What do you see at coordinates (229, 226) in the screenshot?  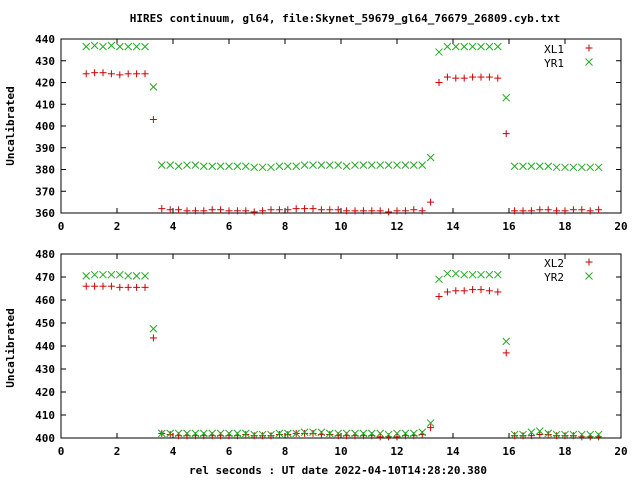 I see `top-x-tick-label: 6` at bounding box center [229, 226].